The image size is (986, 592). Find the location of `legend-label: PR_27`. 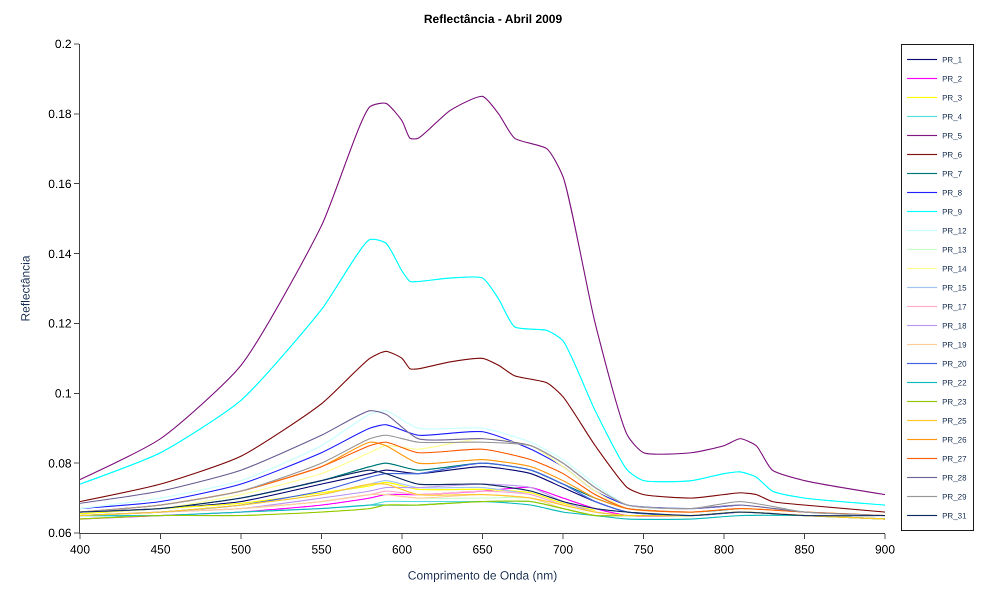

legend-label: PR_27 is located at coordinates (955, 459).